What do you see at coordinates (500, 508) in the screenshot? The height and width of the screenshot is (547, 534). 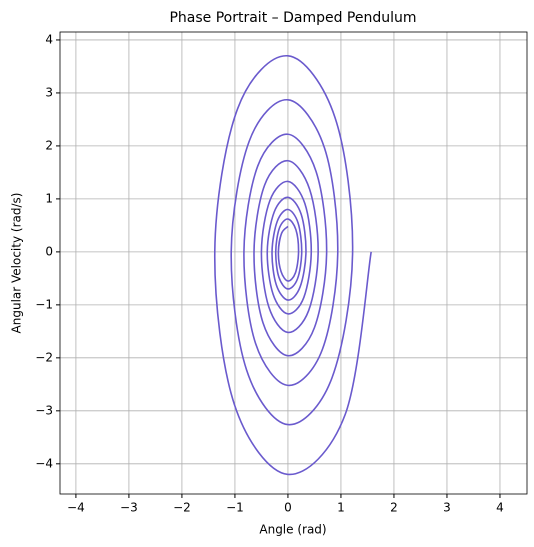 I see `x-tick-label: 4` at bounding box center [500, 508].